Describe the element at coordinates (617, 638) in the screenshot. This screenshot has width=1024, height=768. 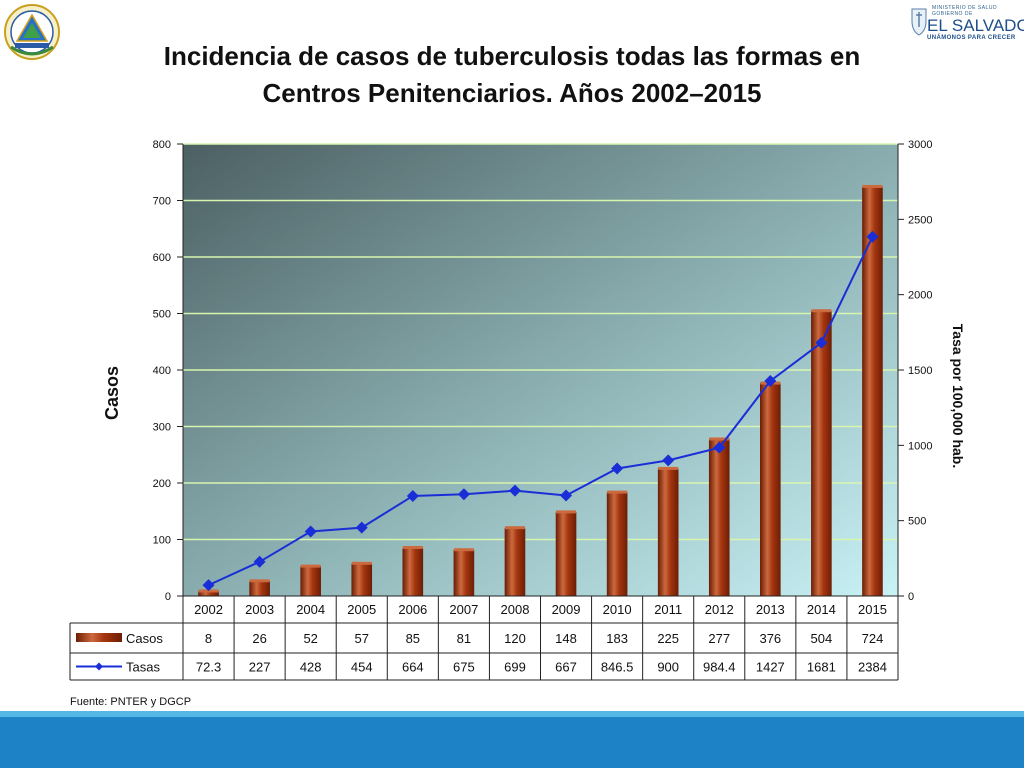
I see `table-value-casos: 183` at that location.